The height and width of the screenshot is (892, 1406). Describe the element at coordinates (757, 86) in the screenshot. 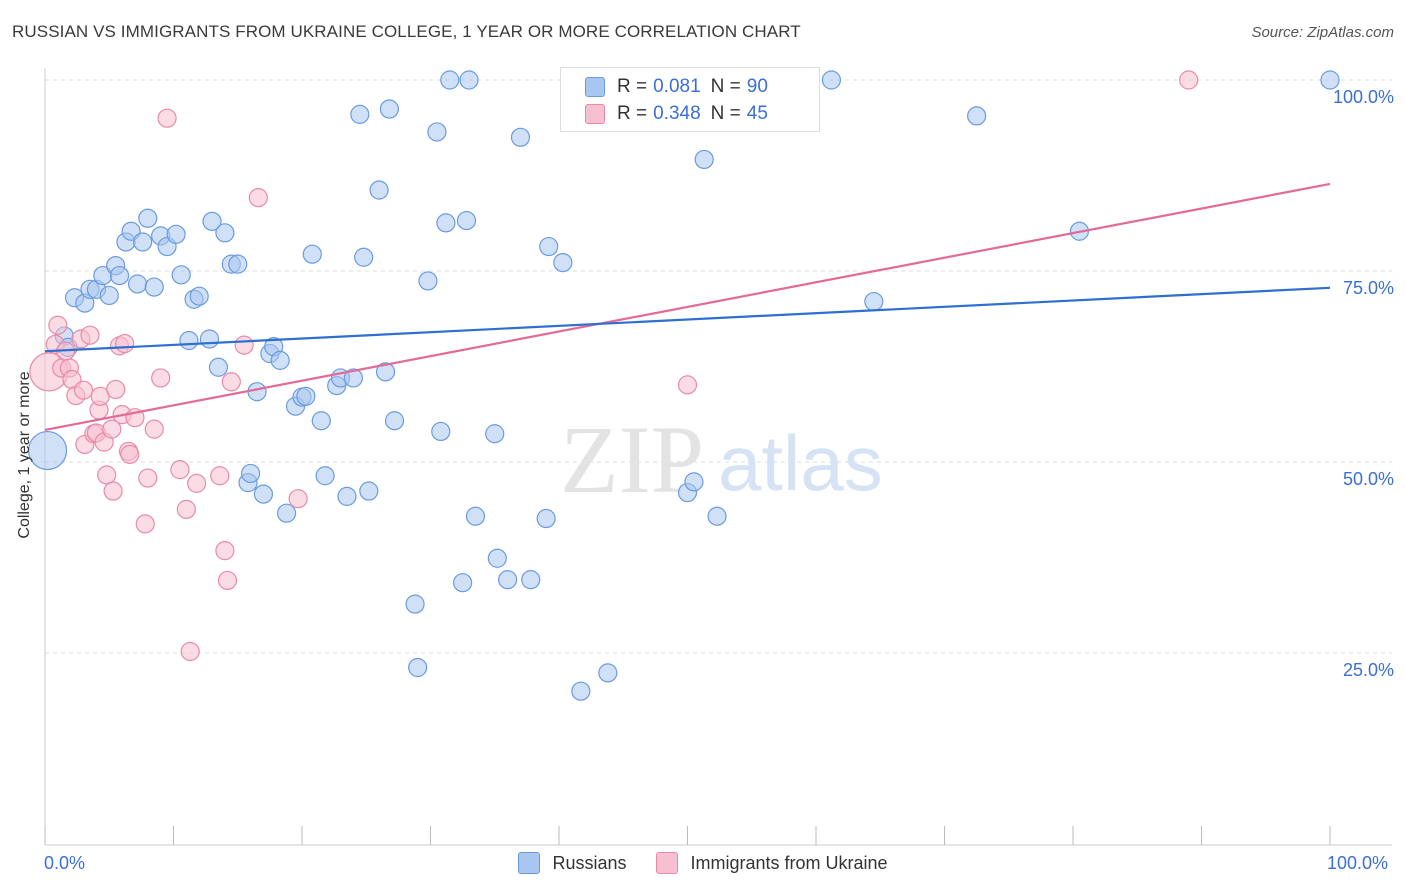

I see `legend-n-value-russians: 90` at that location.